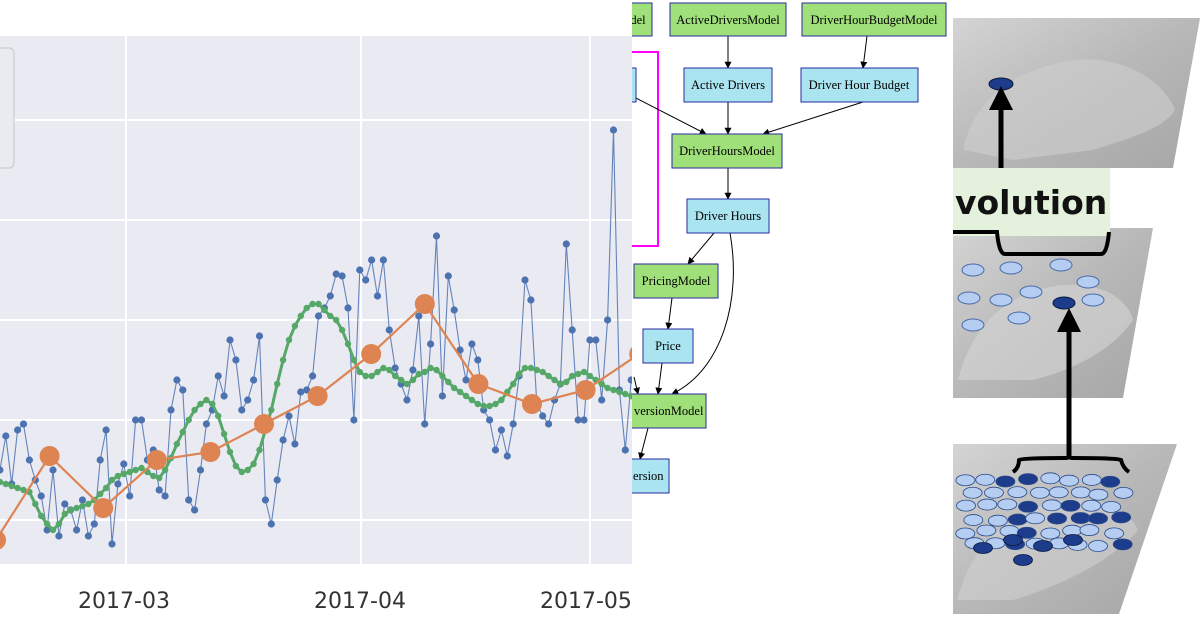  I want to click on node-label: Price, so click(668, 346).